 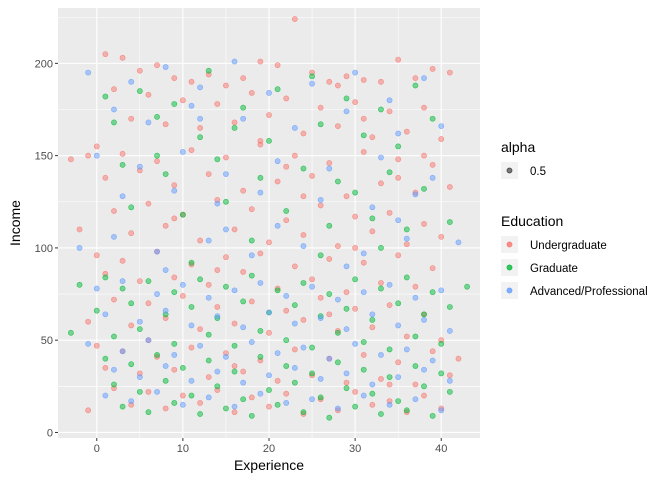 I want to click on y-axis-title: Income, so click(x=15, y=223).